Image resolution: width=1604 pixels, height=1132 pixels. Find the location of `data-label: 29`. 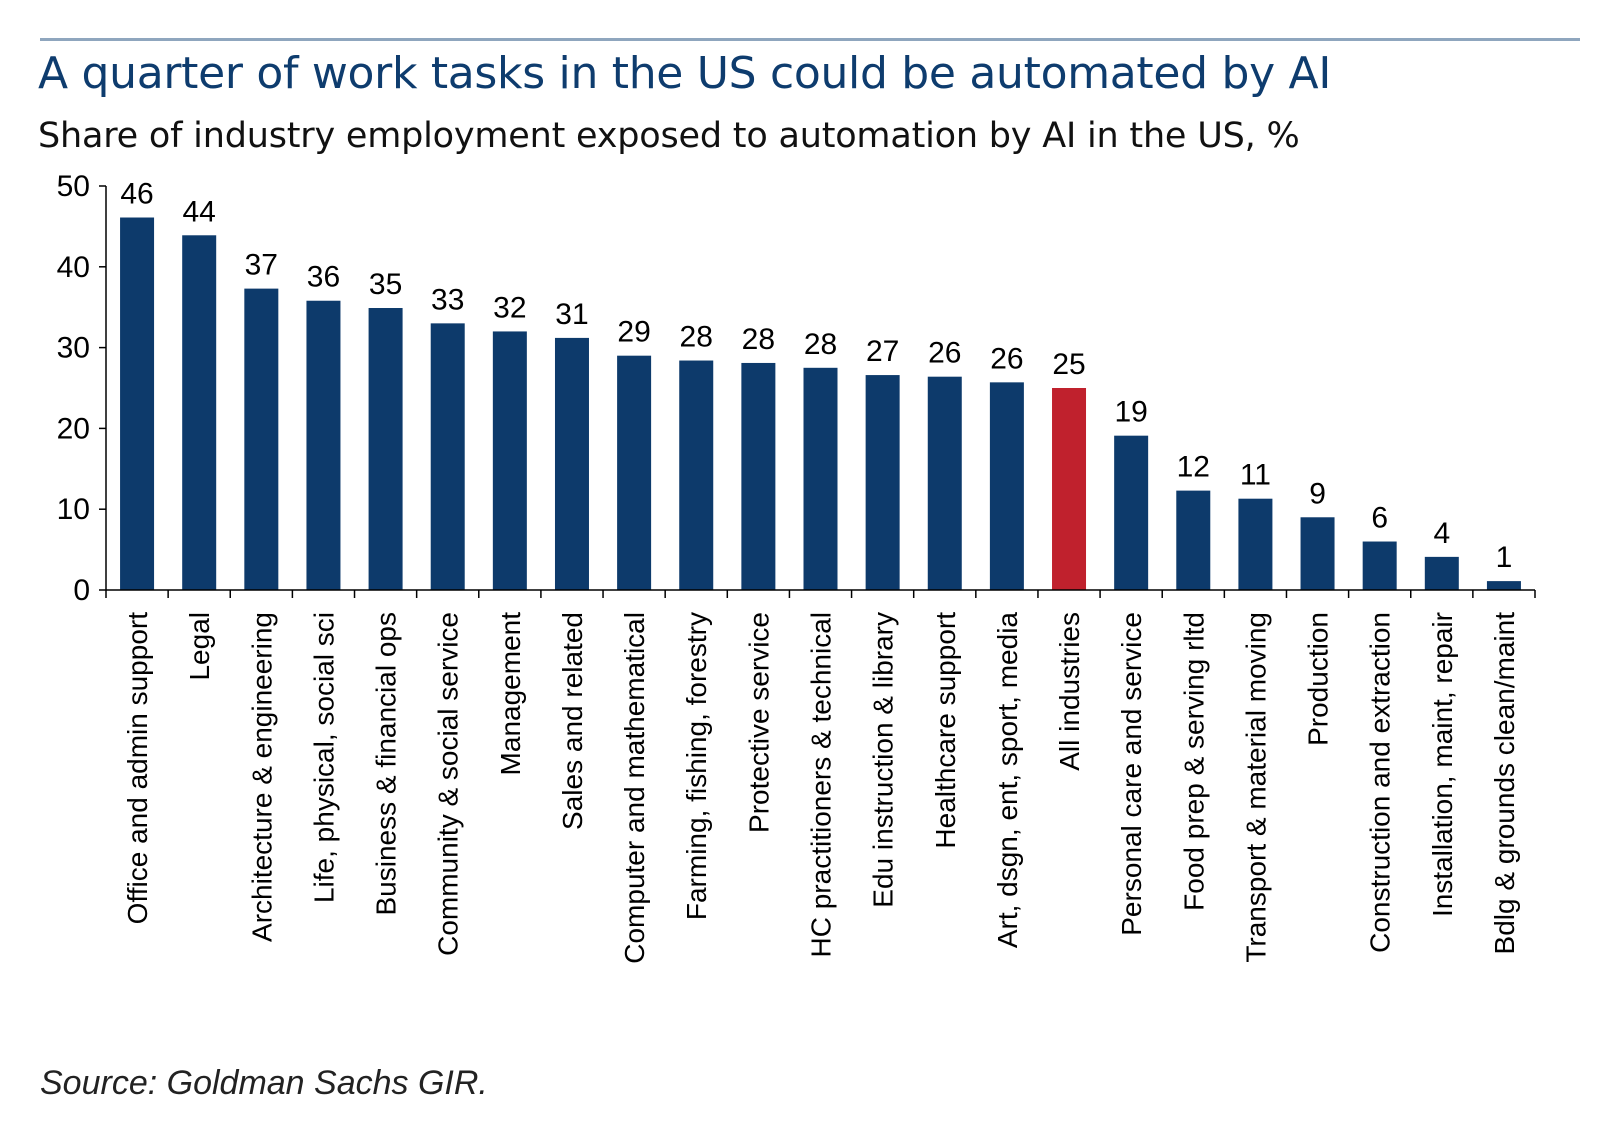

data-label: 29 is located at coordinates (633, 332).